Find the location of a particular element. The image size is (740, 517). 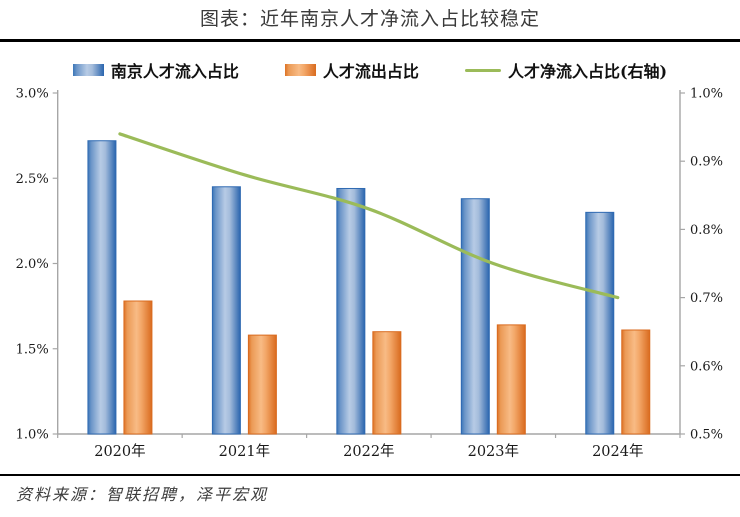

left-axis-tick-label: 2.5% is located at coordinates (32, 179).